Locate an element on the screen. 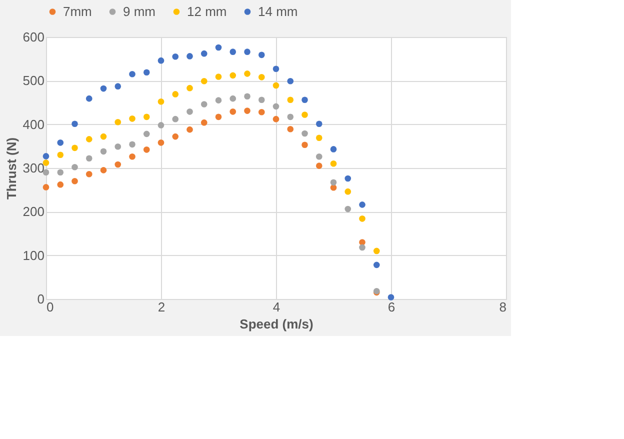  y-tick-label: 500 is located at coordinates (33, 80).